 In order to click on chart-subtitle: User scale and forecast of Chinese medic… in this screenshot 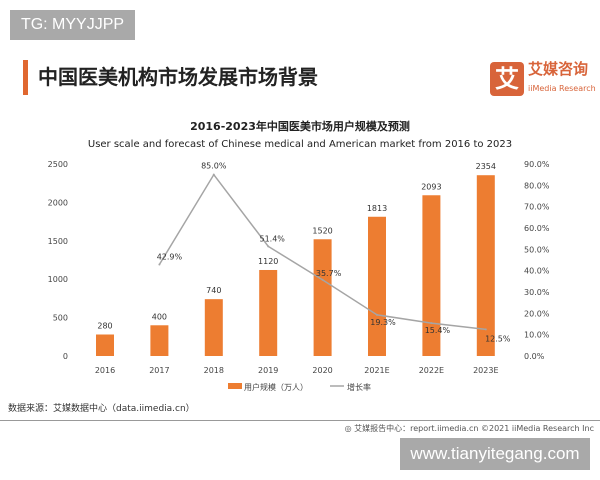, I will do `click(300, 144)`.